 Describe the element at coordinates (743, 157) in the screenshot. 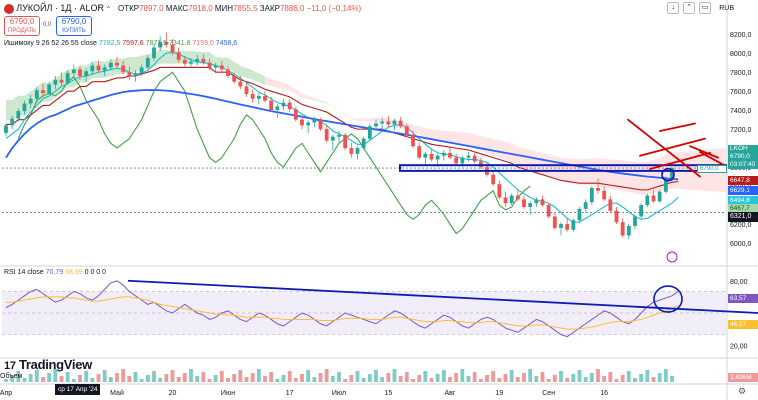

I see `last-price-pill: LKOH 6790,0 03:07:40` at that location.